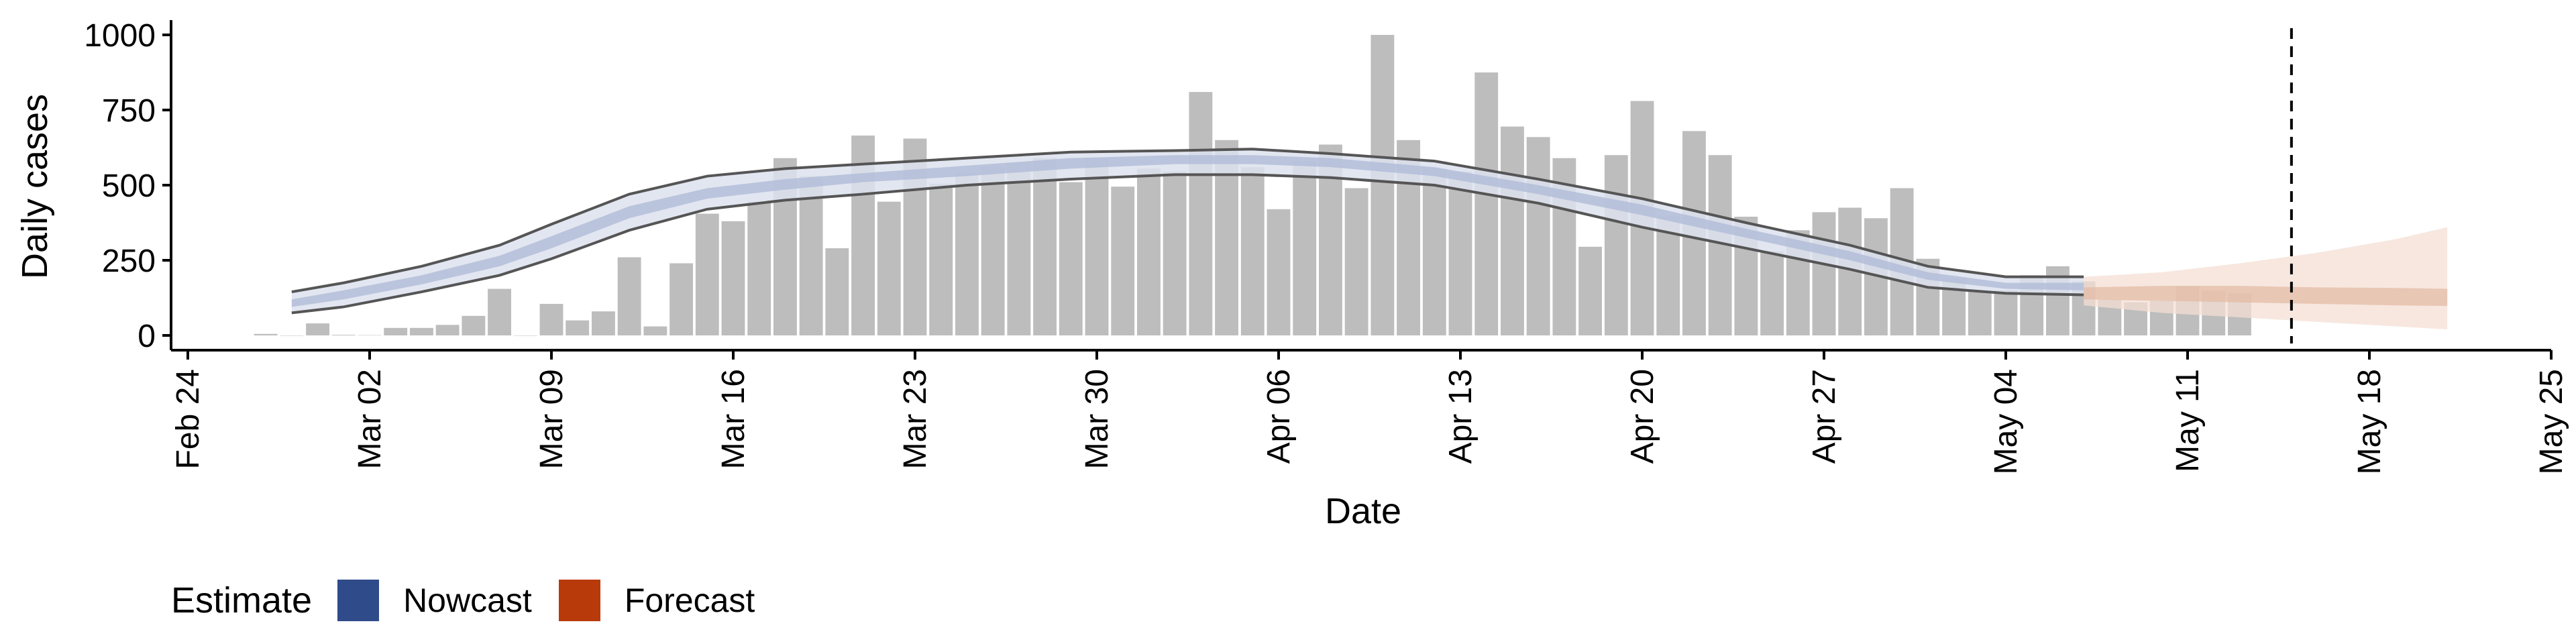 The height and width of the screenshot is (644, 2576). What do you see at coordinates (2188, 420) in the screenshot?
I see `x-tick-label: May 11` at bounding box center [2188, 420].